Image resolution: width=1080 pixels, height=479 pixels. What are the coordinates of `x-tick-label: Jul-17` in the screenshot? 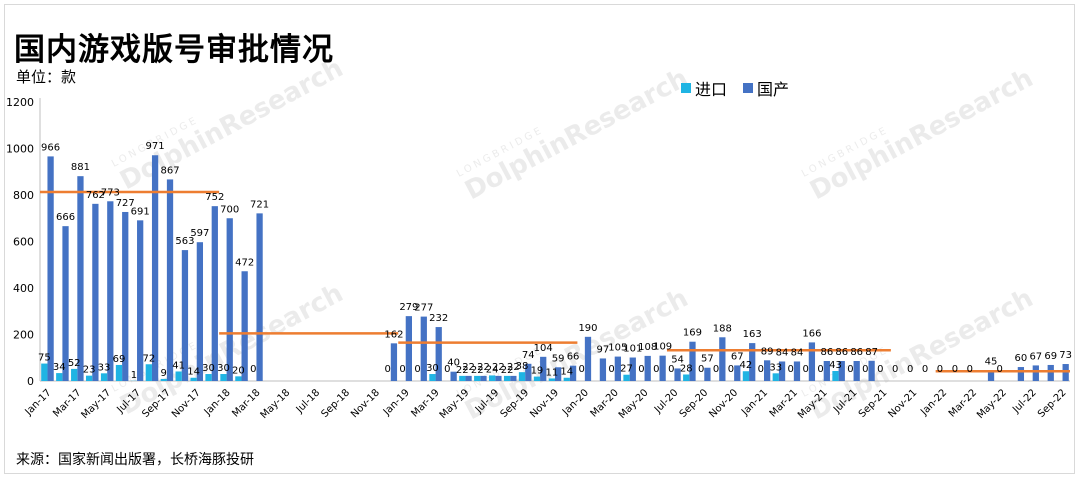 It's located at (129, 401).